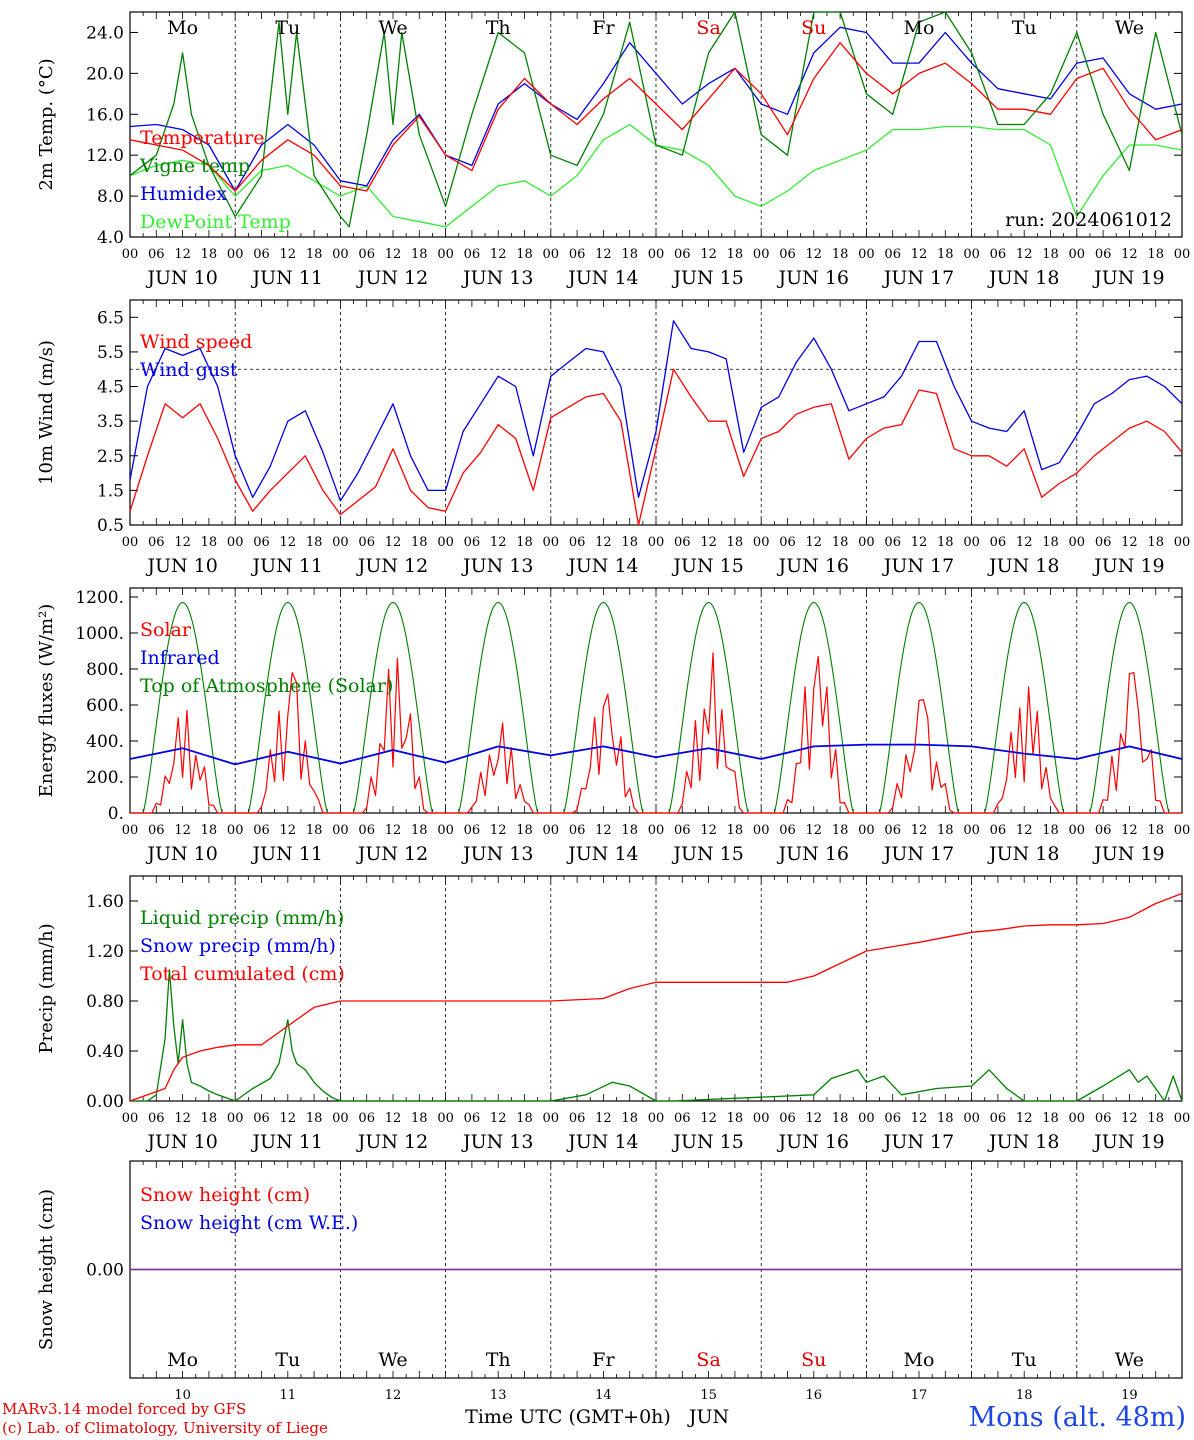  Describe the element at coordinates (183, 194) in the screenshot. I see `temp-legend-entry: Humidex` at that location.